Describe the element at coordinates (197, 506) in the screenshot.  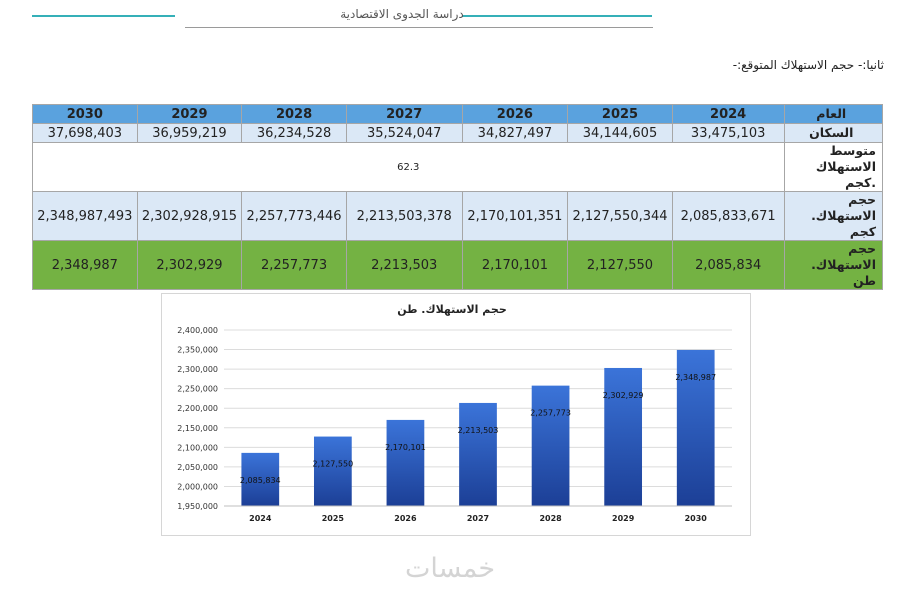
I see `y-tick-label: 1,950,000` at that location.